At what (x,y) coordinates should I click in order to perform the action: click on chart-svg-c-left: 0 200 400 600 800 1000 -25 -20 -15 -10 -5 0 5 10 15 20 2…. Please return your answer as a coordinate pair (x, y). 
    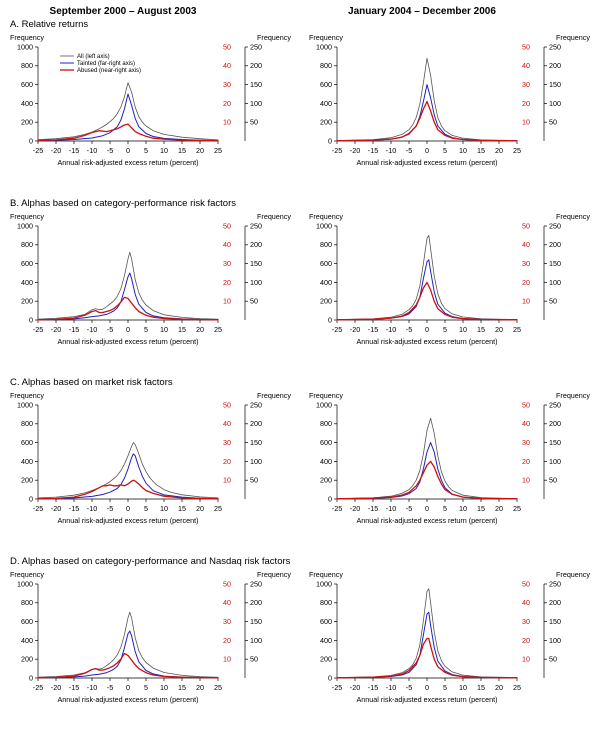
    Looking at the image, I should click on (150, 458).